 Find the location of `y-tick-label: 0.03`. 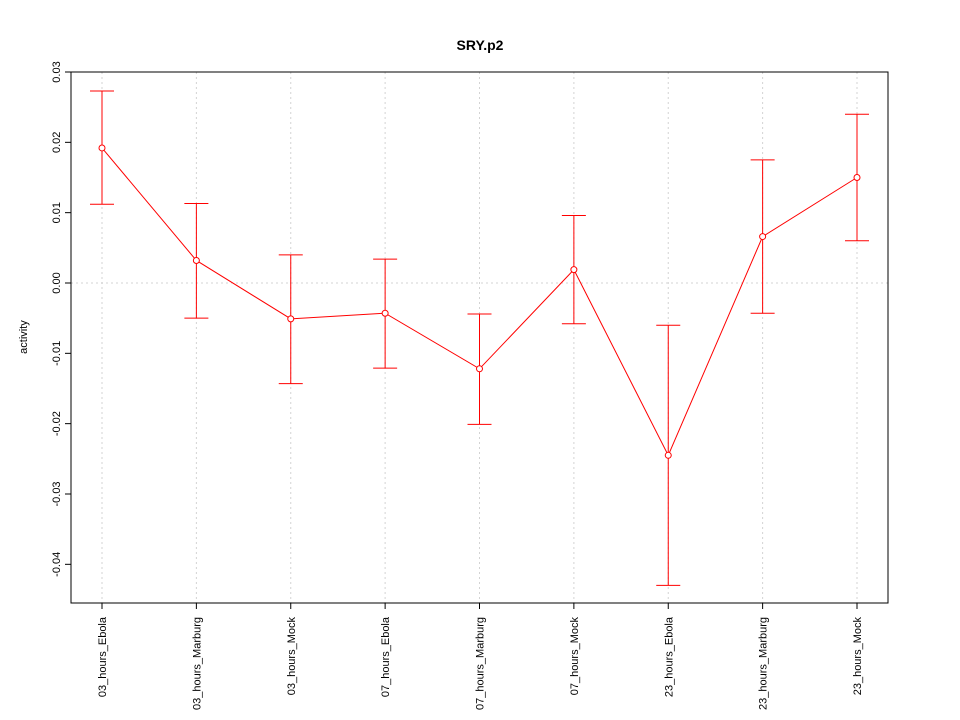

y-tick-label: 0.03 is located at coordinates (57, 71).